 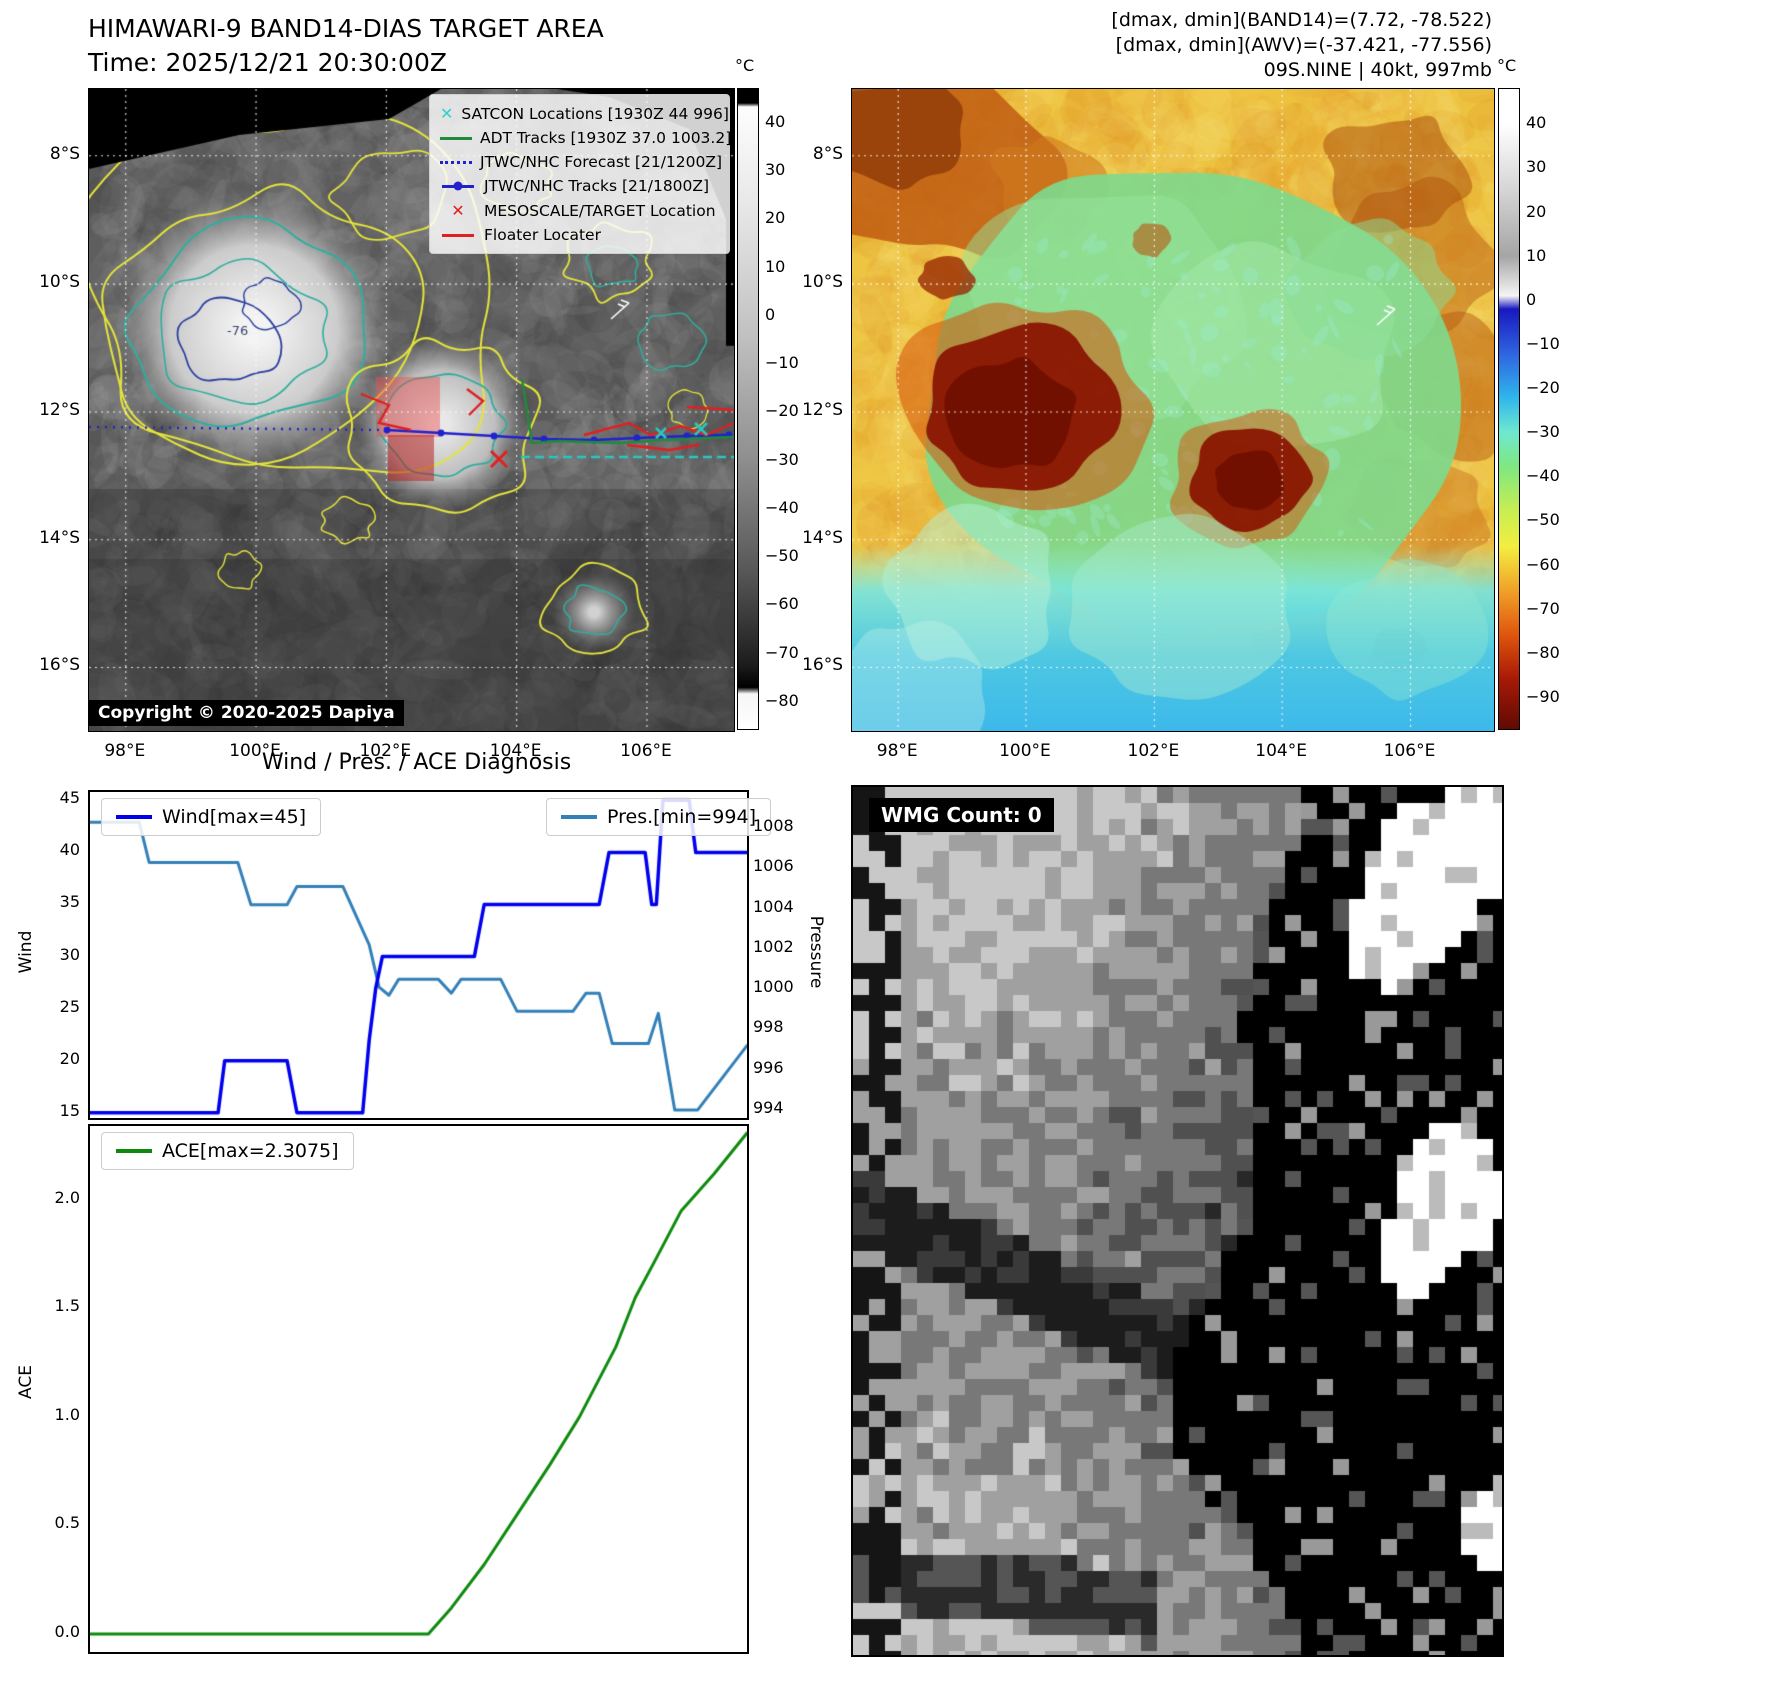 I want to click on pressure-legend-label: Pres.[min=994], so click(x=681, y=817).